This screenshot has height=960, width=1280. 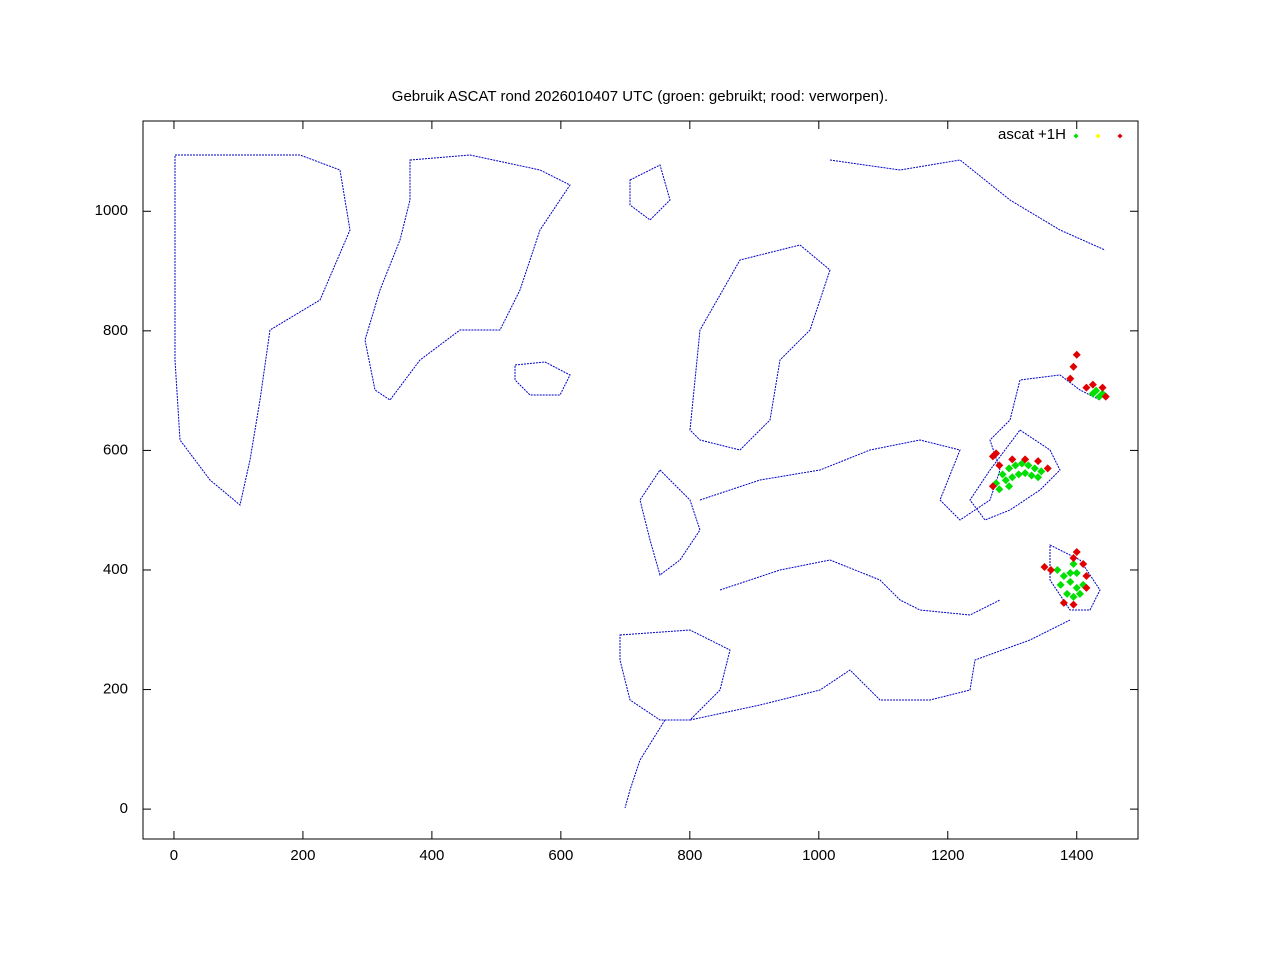 I want to click on y-tick-label: 200, so click(x=115, y=689).